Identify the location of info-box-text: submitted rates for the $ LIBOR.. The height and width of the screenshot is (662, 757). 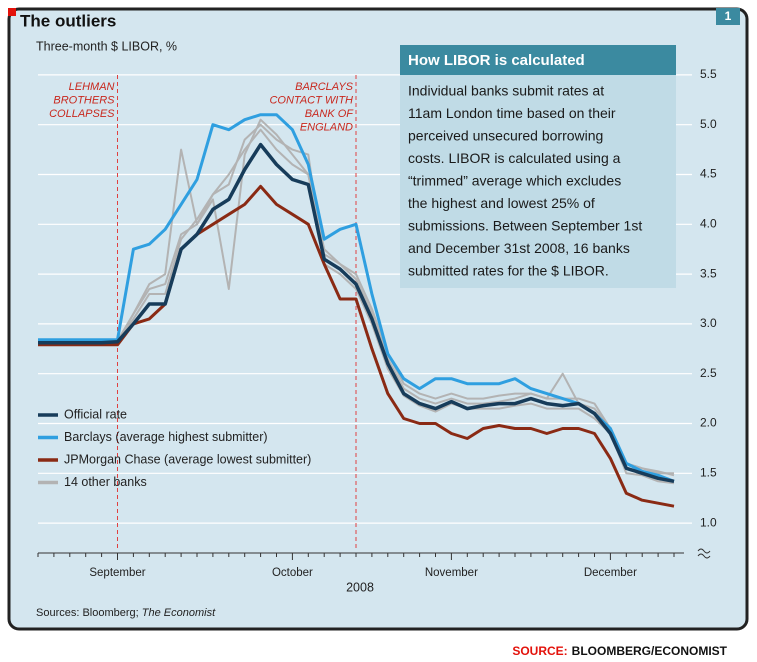
(508, 271).